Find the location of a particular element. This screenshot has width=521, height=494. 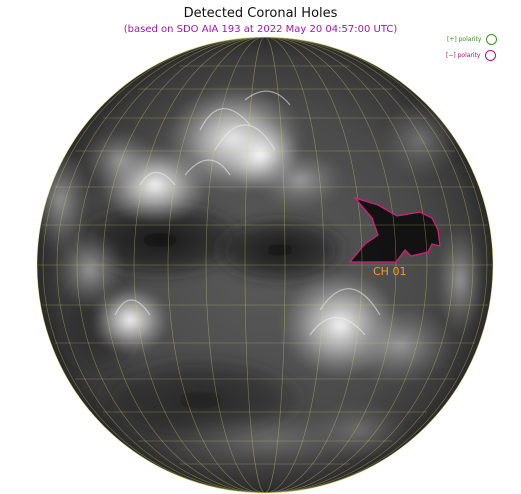

legend-negative-polarity: [−] polarity is located at coordinates (471, 55).